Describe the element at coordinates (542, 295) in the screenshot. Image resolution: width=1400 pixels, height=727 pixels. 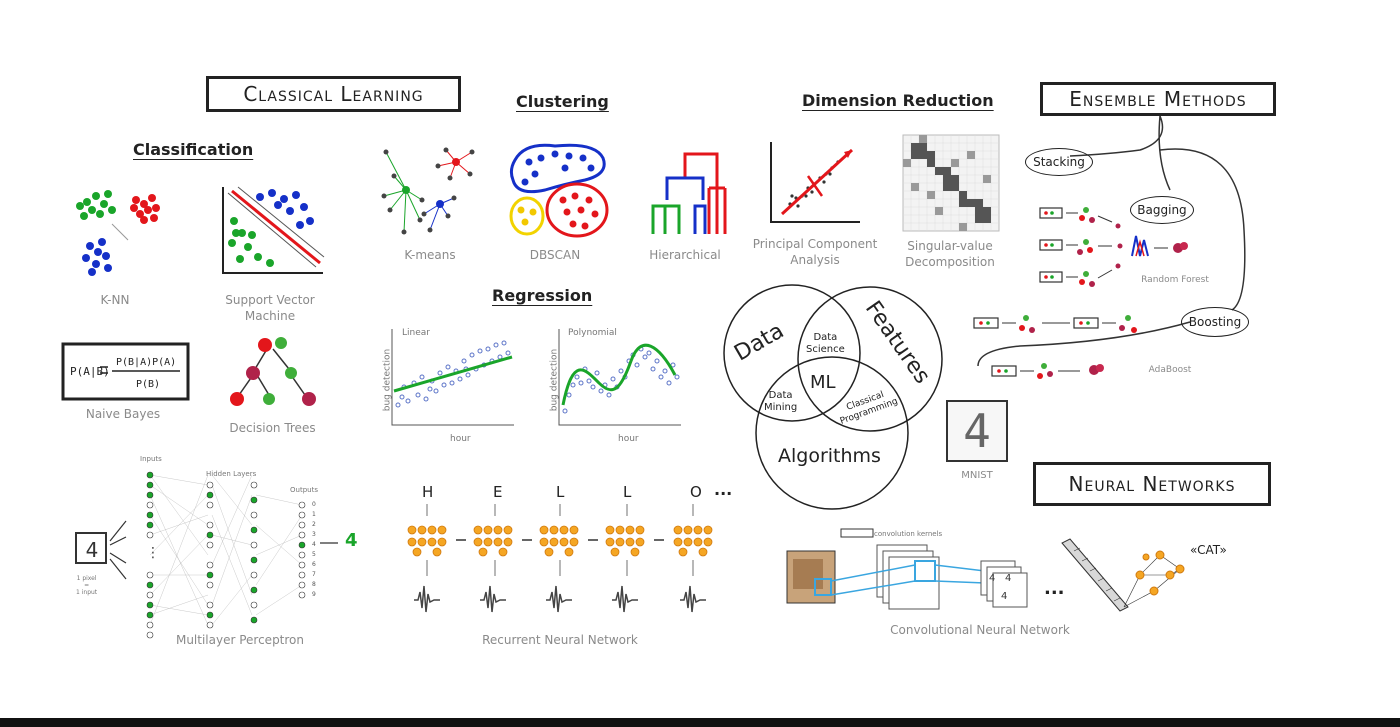
I see `regression-title: Regression` at that location.